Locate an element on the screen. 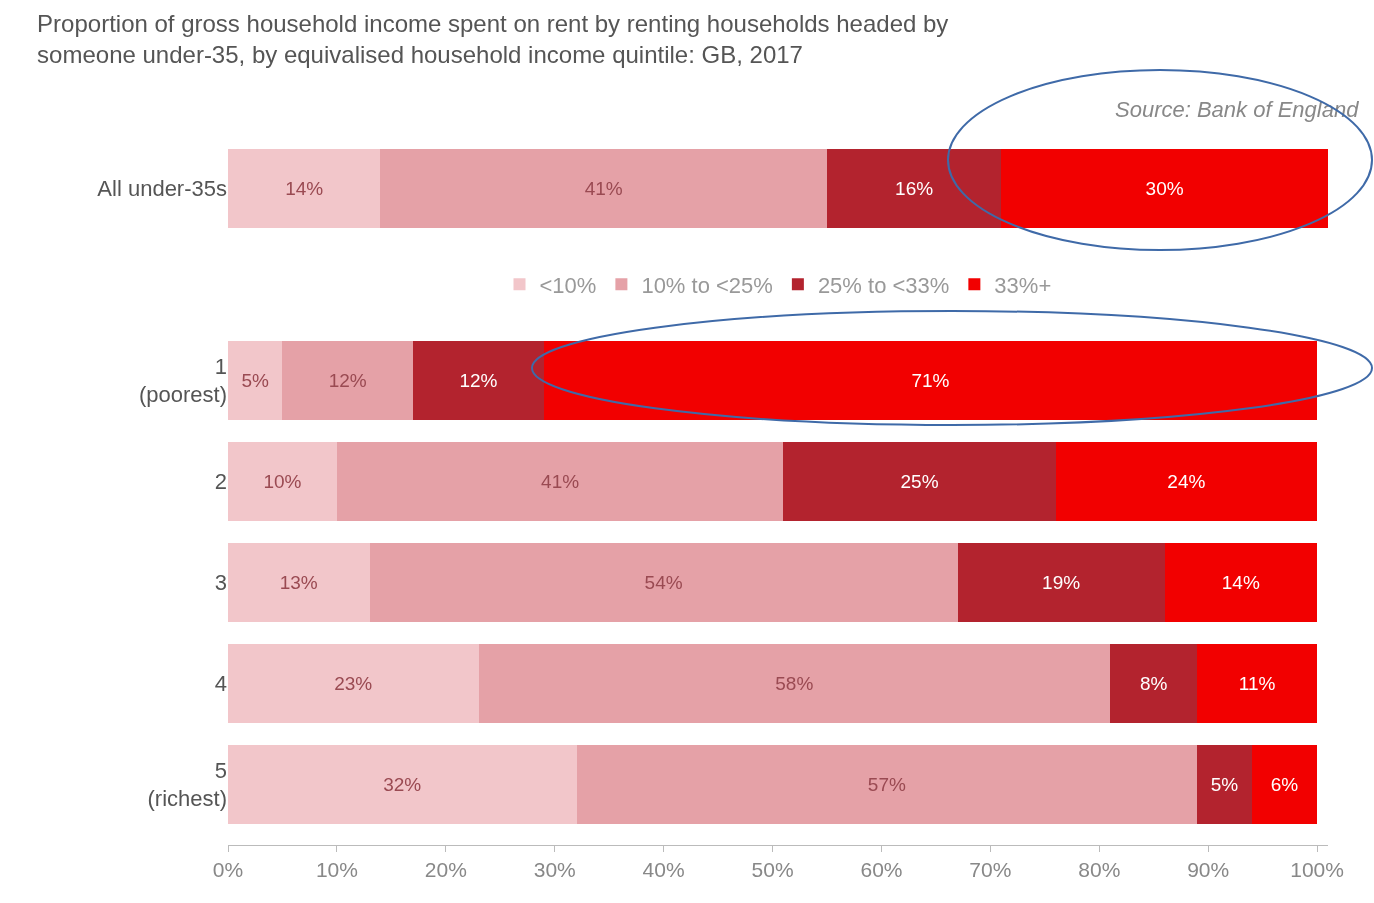 The height and width of the screenshot is (903, 1374). data-label: 11% is located at coordinates (1257, 683).